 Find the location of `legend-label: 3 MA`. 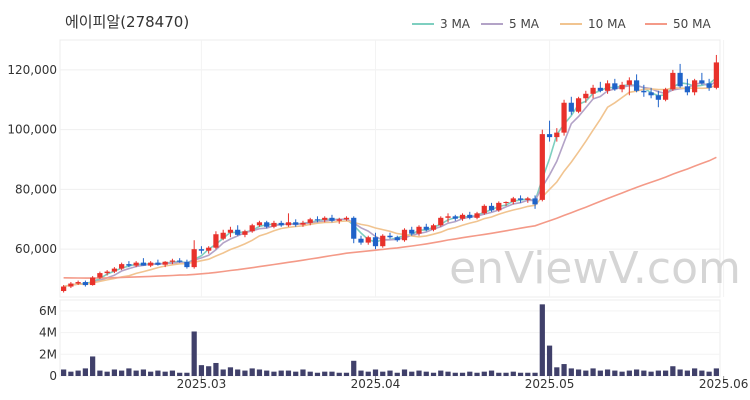

legend-label: 3 MA is located at coordinates (455, 24).